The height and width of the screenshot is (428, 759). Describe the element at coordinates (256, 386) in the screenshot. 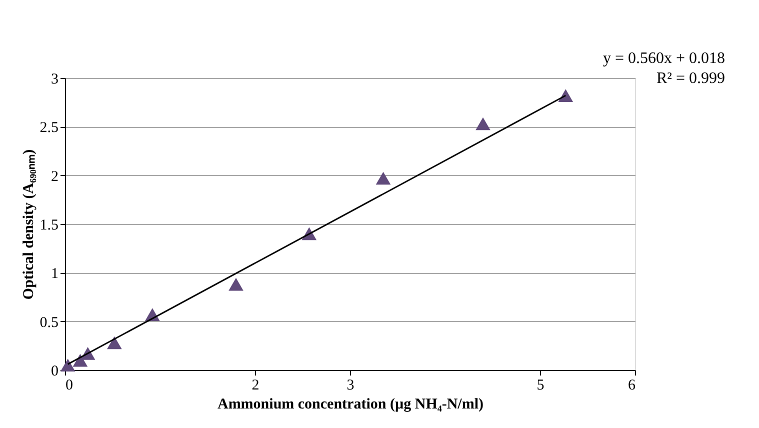

I see `x-tick-label: 2` at that location.